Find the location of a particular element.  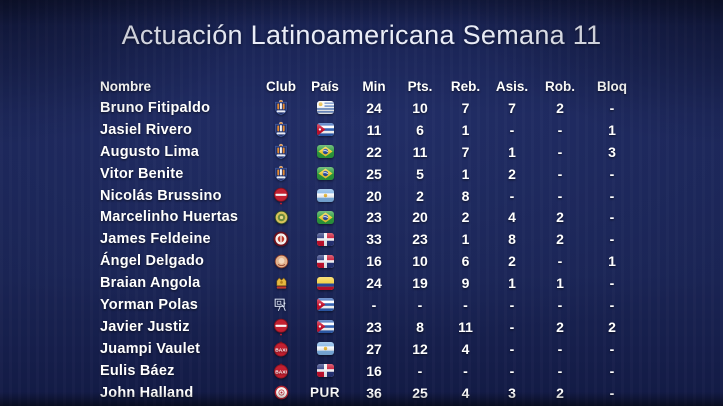

table-row: Marcelinho Huertas 23 20 2 4 2 - is located at coordinates (372, 217).